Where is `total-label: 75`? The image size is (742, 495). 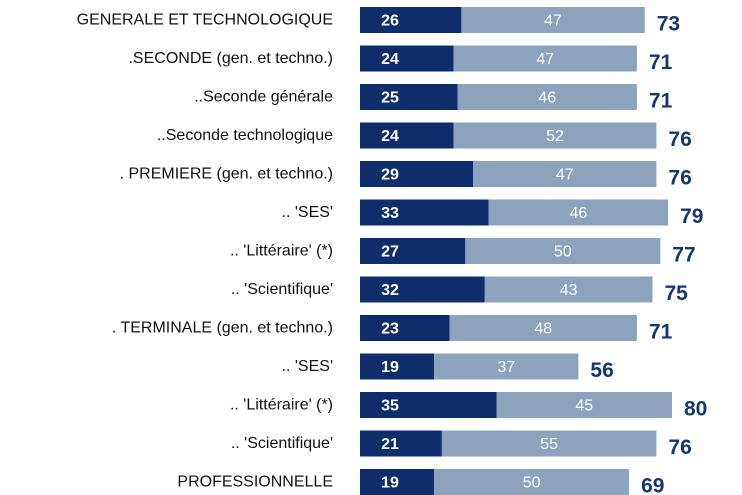
total-label: 75 is located at coordinates (677, 293).